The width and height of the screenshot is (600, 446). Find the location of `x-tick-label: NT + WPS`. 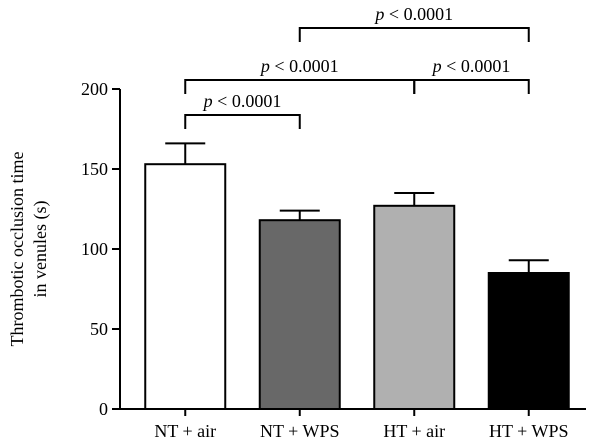

x-tick-label: NT + WPS is located at coordinates (300, 431).